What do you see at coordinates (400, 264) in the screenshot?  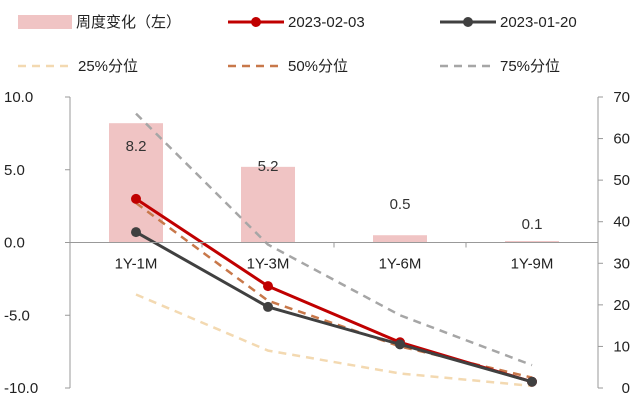 I see `x-tick-label: 1Y-6M` at bounding box center [400, 264].